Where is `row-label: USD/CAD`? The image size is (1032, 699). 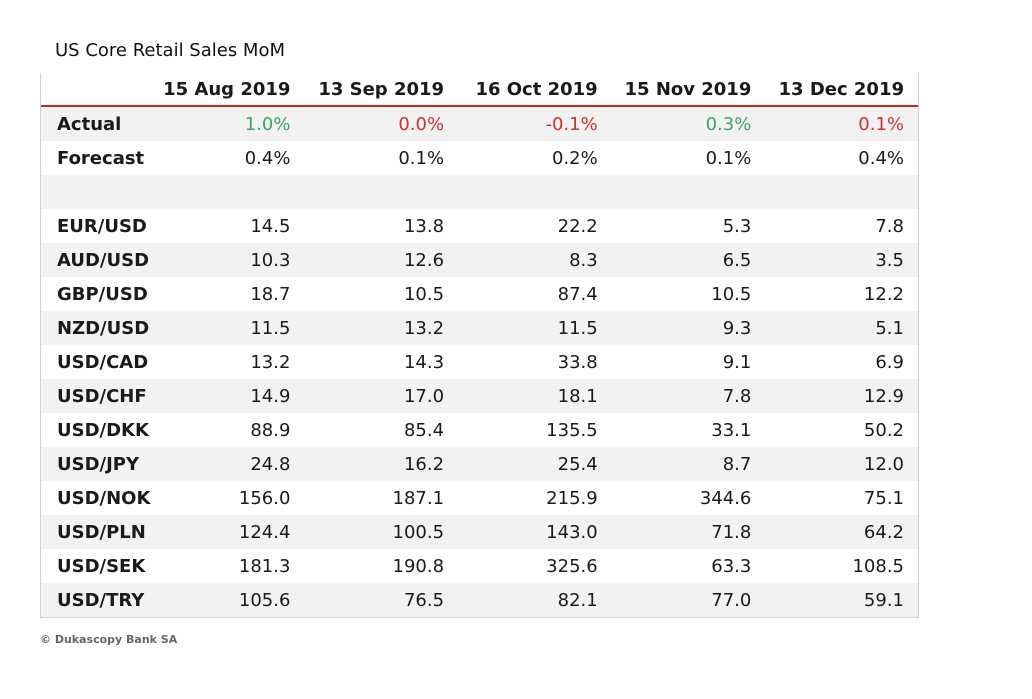 row-label: USD/CAD is located at coordinates (103, 362).